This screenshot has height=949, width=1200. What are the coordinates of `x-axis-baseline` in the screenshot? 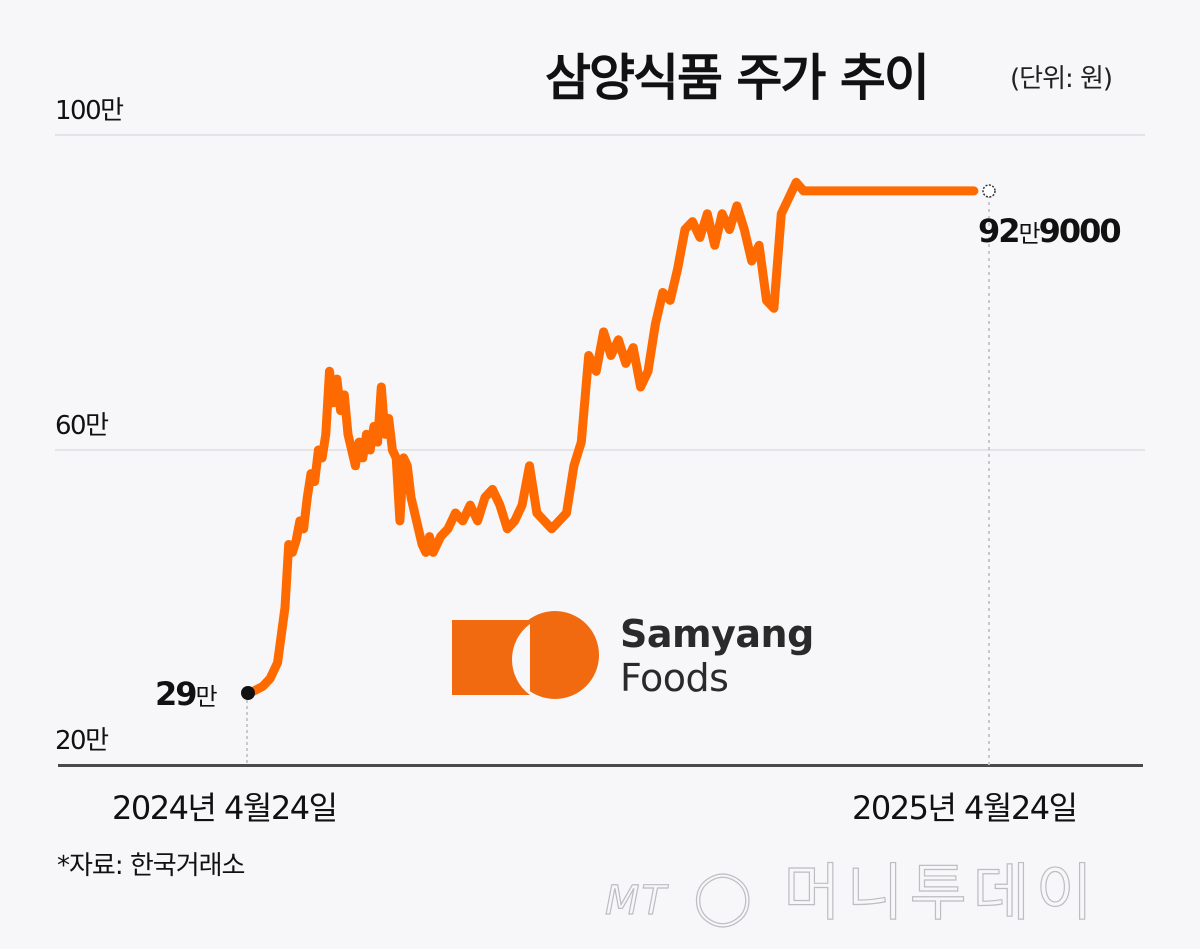 It's located at (600, 765).